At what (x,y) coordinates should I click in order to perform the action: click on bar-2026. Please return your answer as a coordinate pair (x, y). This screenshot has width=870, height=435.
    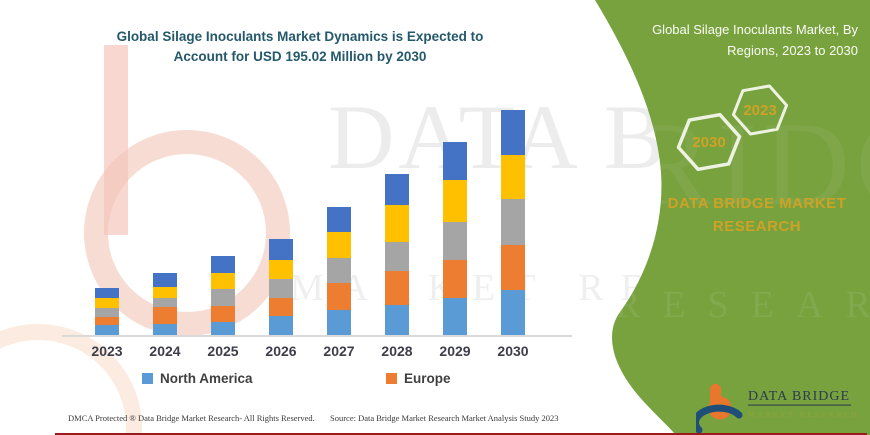
    Looking at the image, I should click on (281, 287).